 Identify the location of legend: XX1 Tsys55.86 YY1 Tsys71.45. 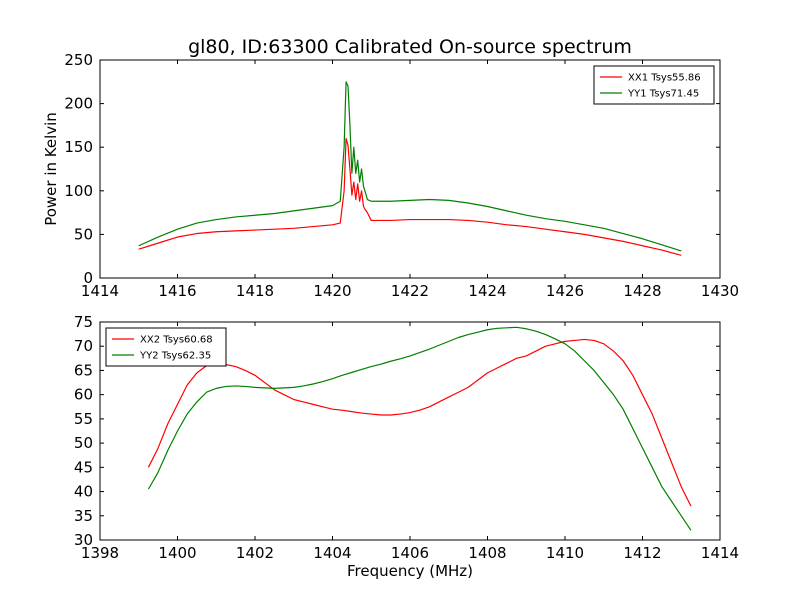
(654, 85).